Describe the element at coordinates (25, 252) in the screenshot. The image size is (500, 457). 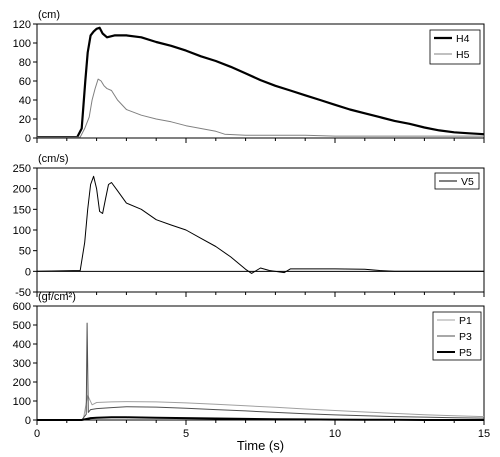
I see `y-tick-label: 50` at that location.